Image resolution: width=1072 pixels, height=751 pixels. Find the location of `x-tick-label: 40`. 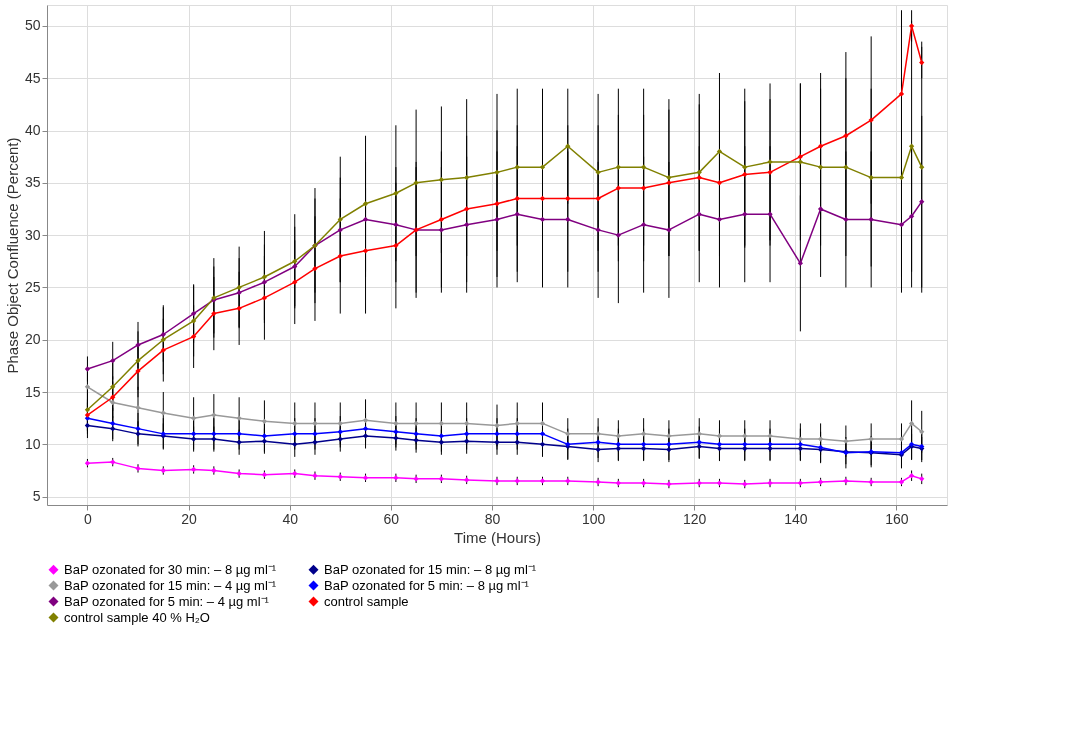

x-tick-label: 40 is located at coordinates (290, 518).